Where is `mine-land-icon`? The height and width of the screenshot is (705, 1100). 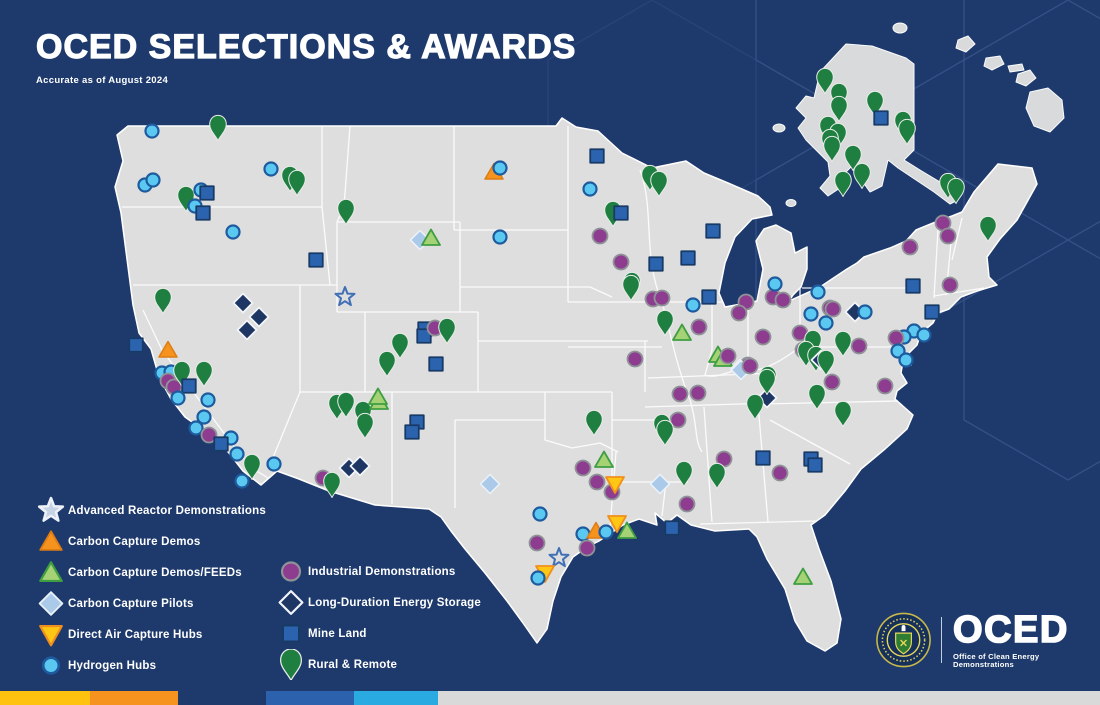
mine-land-icon is located at coordinates (291, 633).